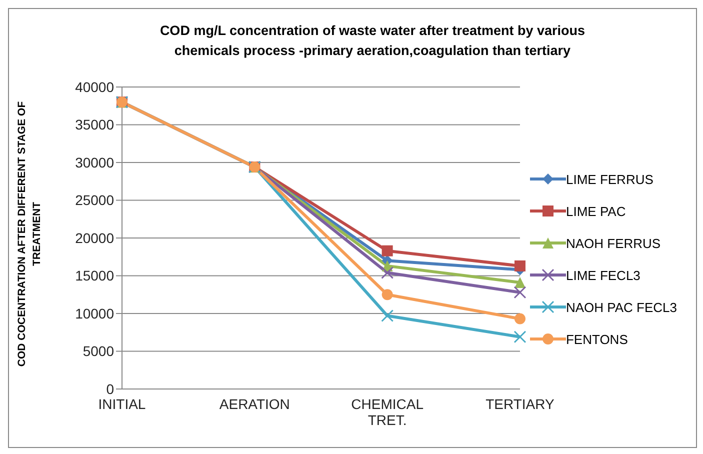  I want to click on y-tick-label: 35000, so click(94, 124).